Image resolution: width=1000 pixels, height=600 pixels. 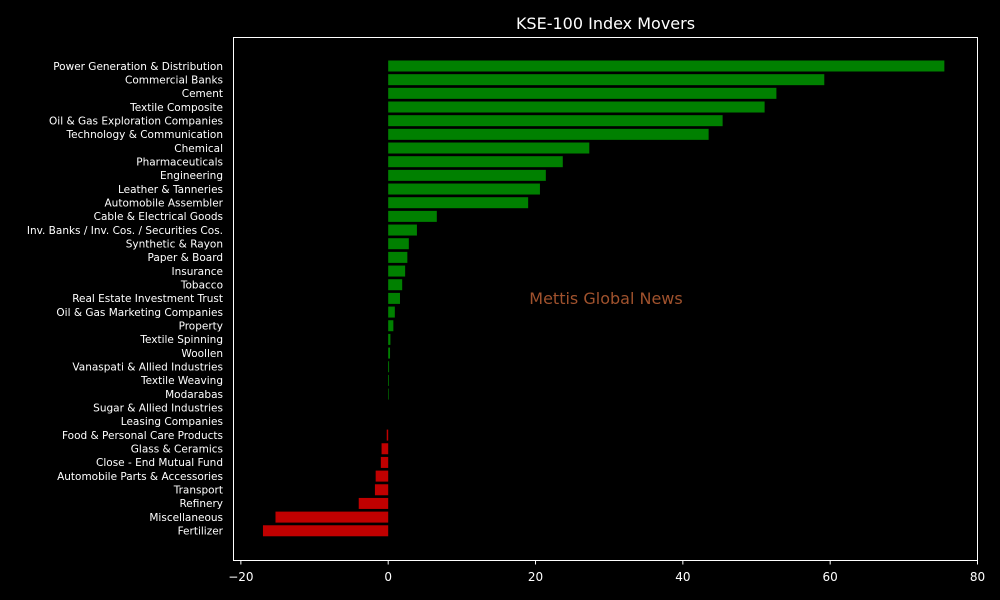 I want to click on category-label: Textile Spinning, so click(x=181, y=340).